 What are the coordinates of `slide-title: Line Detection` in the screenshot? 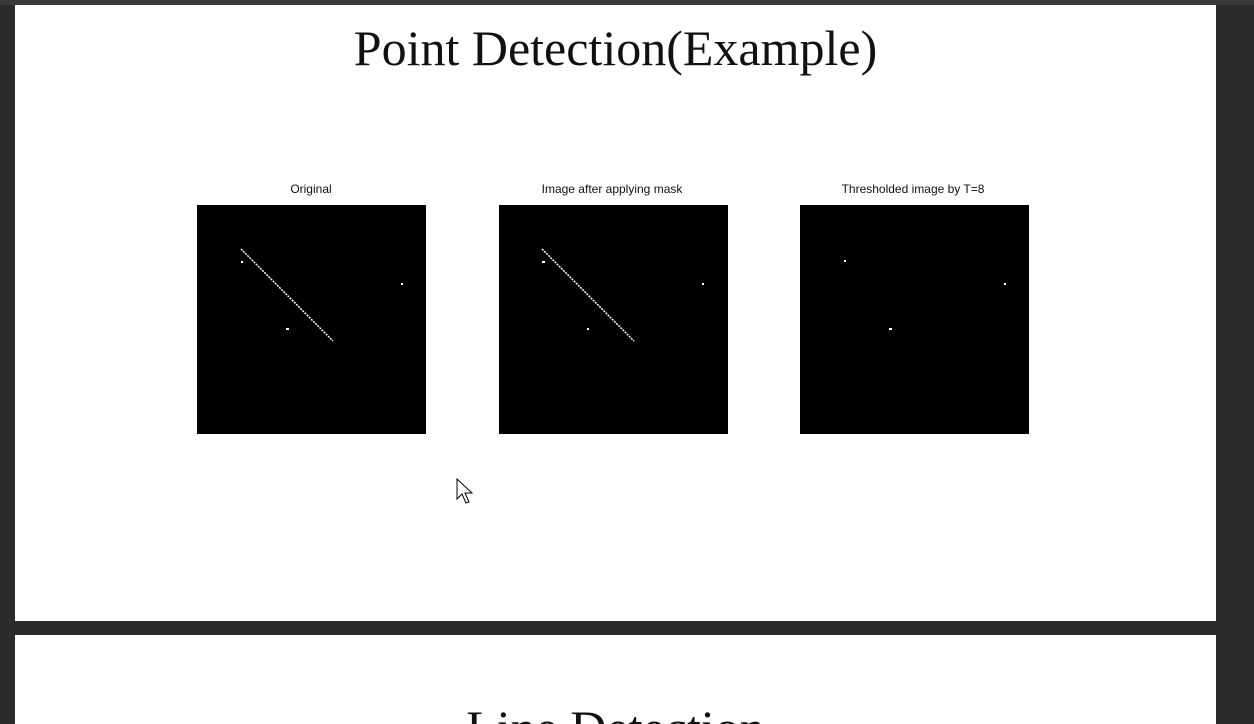 It's located at (615, 711).